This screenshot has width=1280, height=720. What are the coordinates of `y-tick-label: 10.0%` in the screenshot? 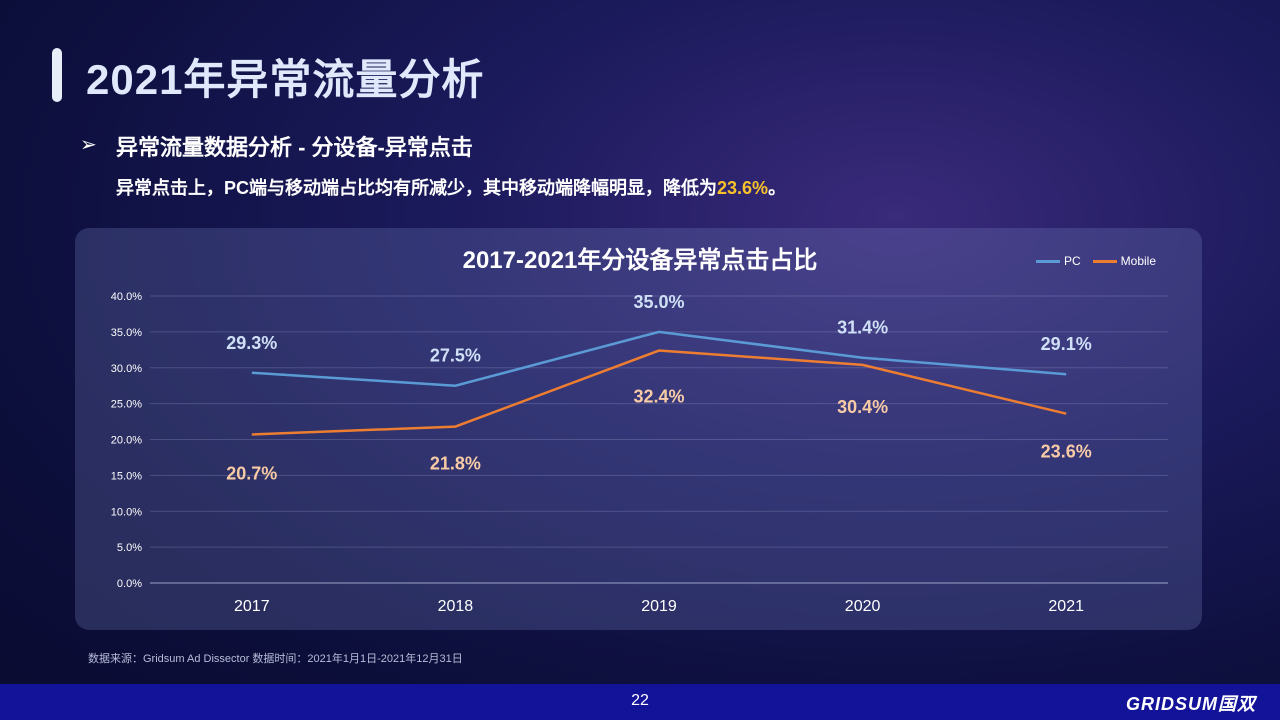 It's located at (126, 512).